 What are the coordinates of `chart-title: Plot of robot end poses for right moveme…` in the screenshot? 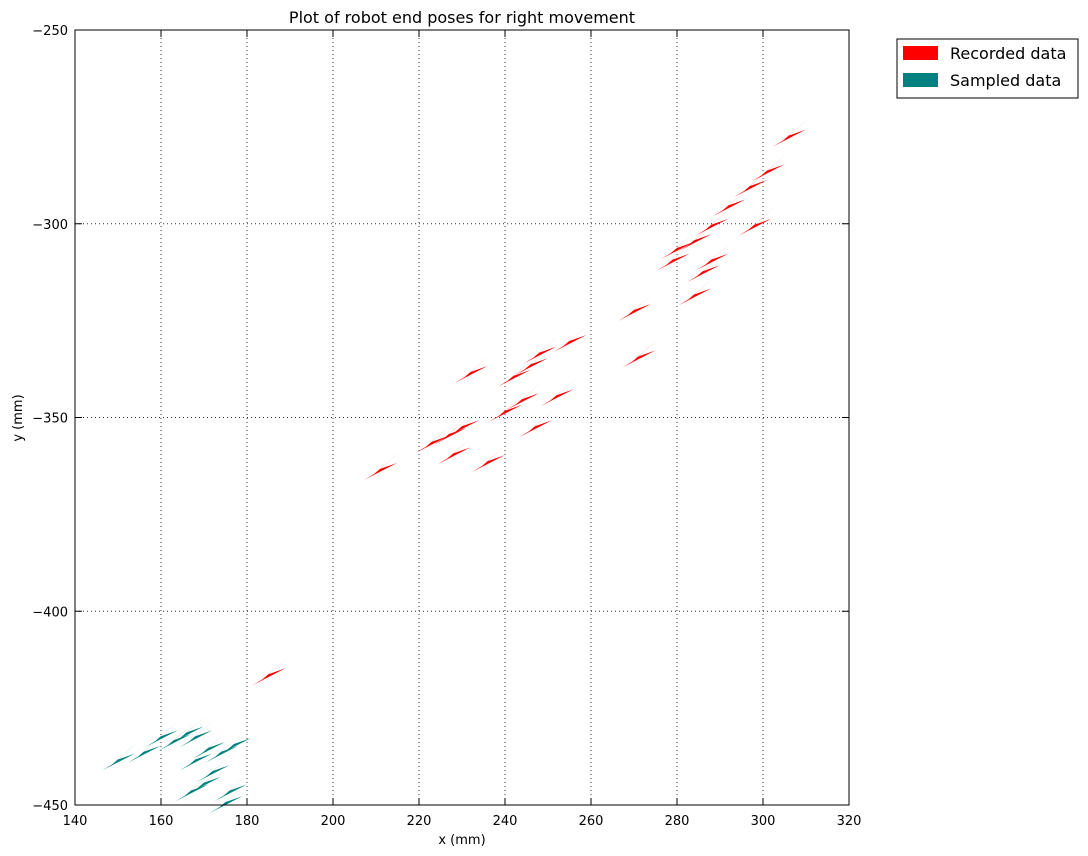 It's located at (462, 17).